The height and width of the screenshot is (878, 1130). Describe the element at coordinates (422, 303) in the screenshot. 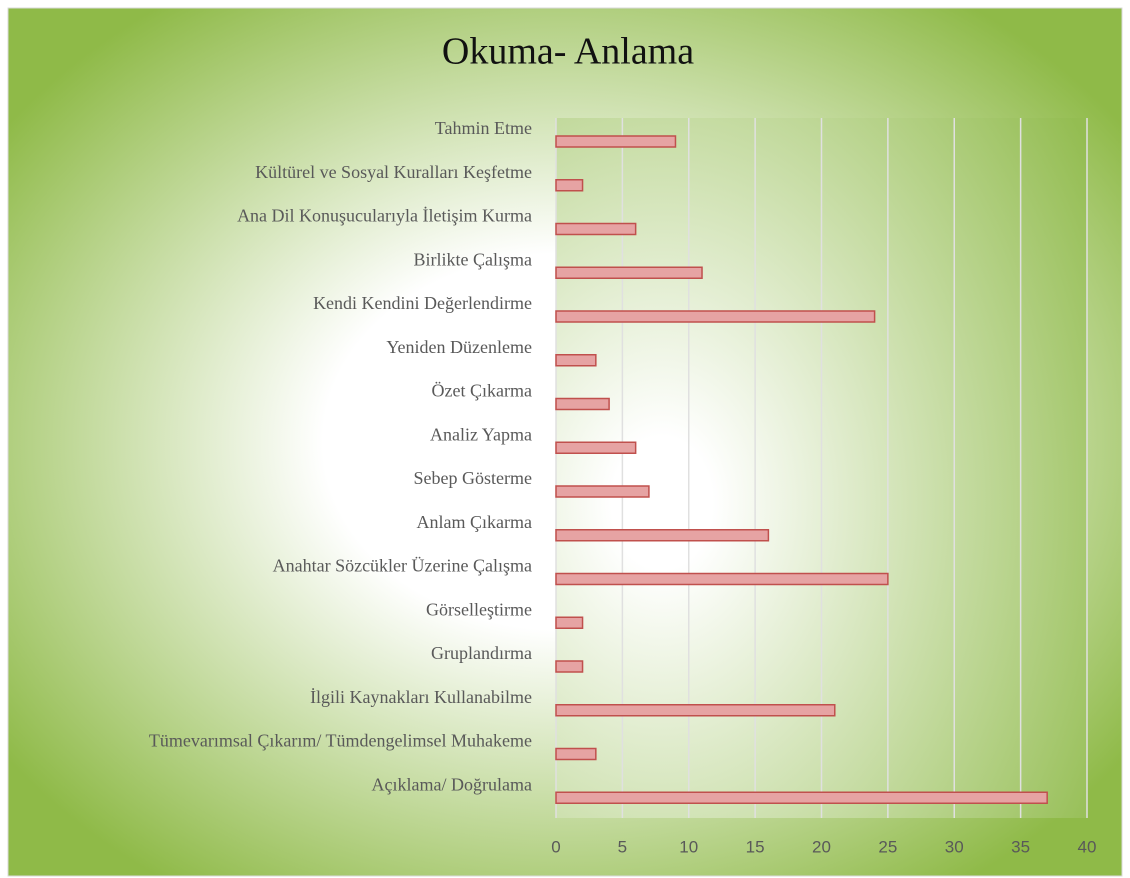

I see `y-tick-label: Kendi Kendini Değerlendirme` at that location.